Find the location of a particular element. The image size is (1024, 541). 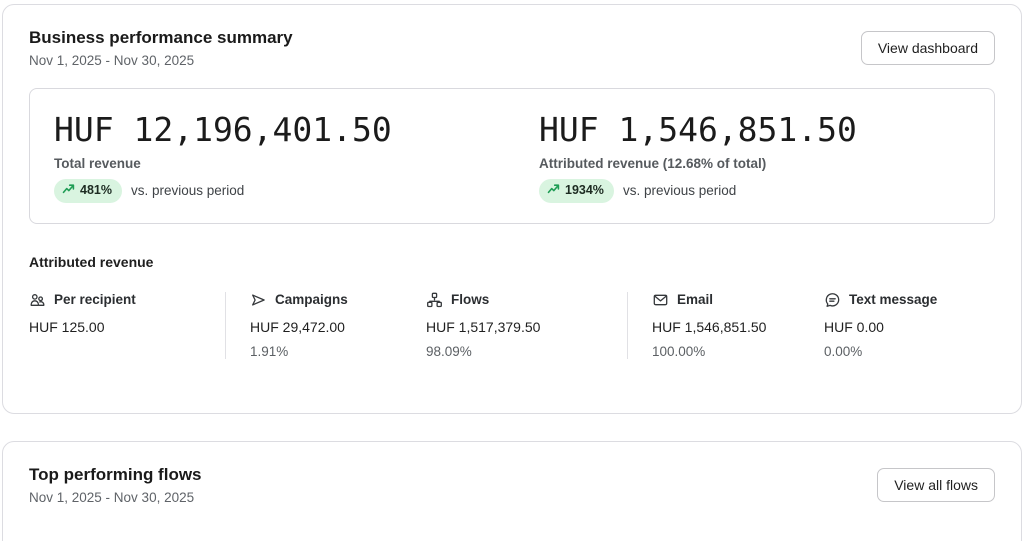

total-revenue-change-badge: 481% is located at coordinates (88, 191).